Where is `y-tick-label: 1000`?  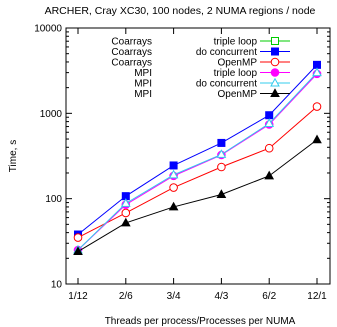
y-tick-label: 1000 is located at coordinates (51, 114).